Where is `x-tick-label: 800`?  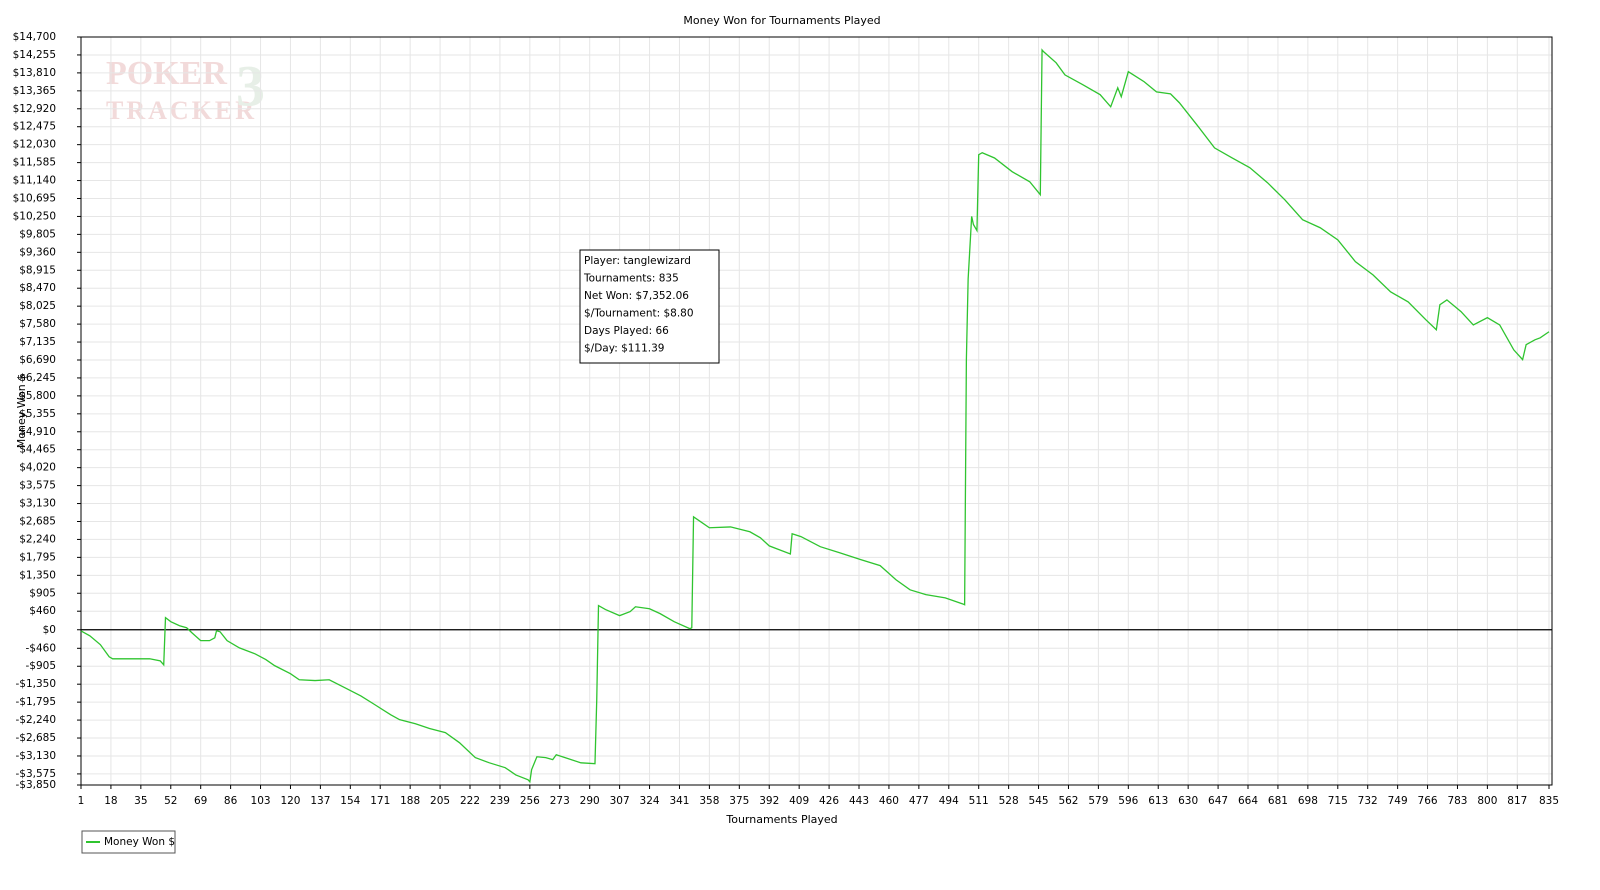
x-tick-label: 800 is located at coordinates (1487, 801).